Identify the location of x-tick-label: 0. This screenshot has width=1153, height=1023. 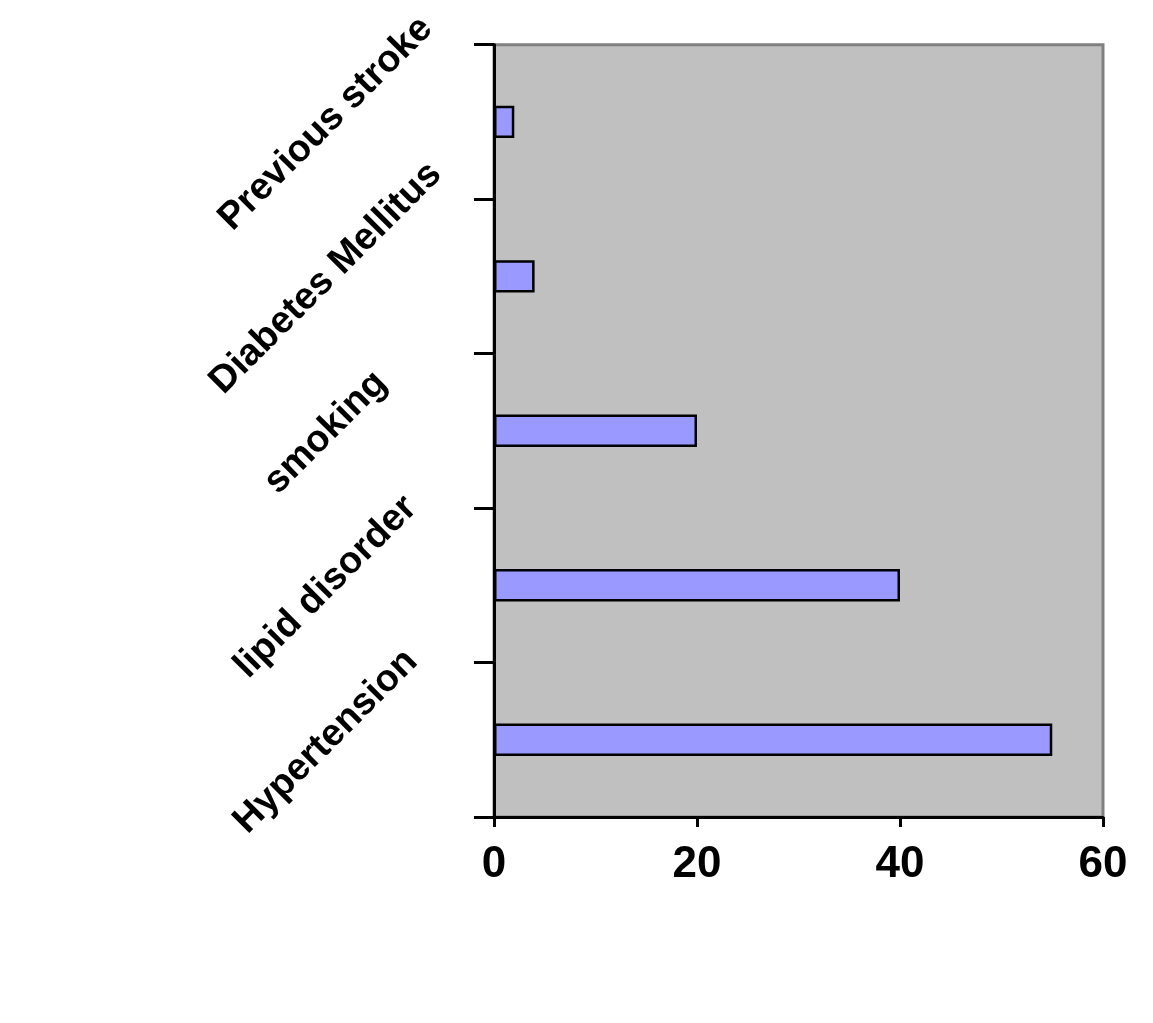
(494, 861).